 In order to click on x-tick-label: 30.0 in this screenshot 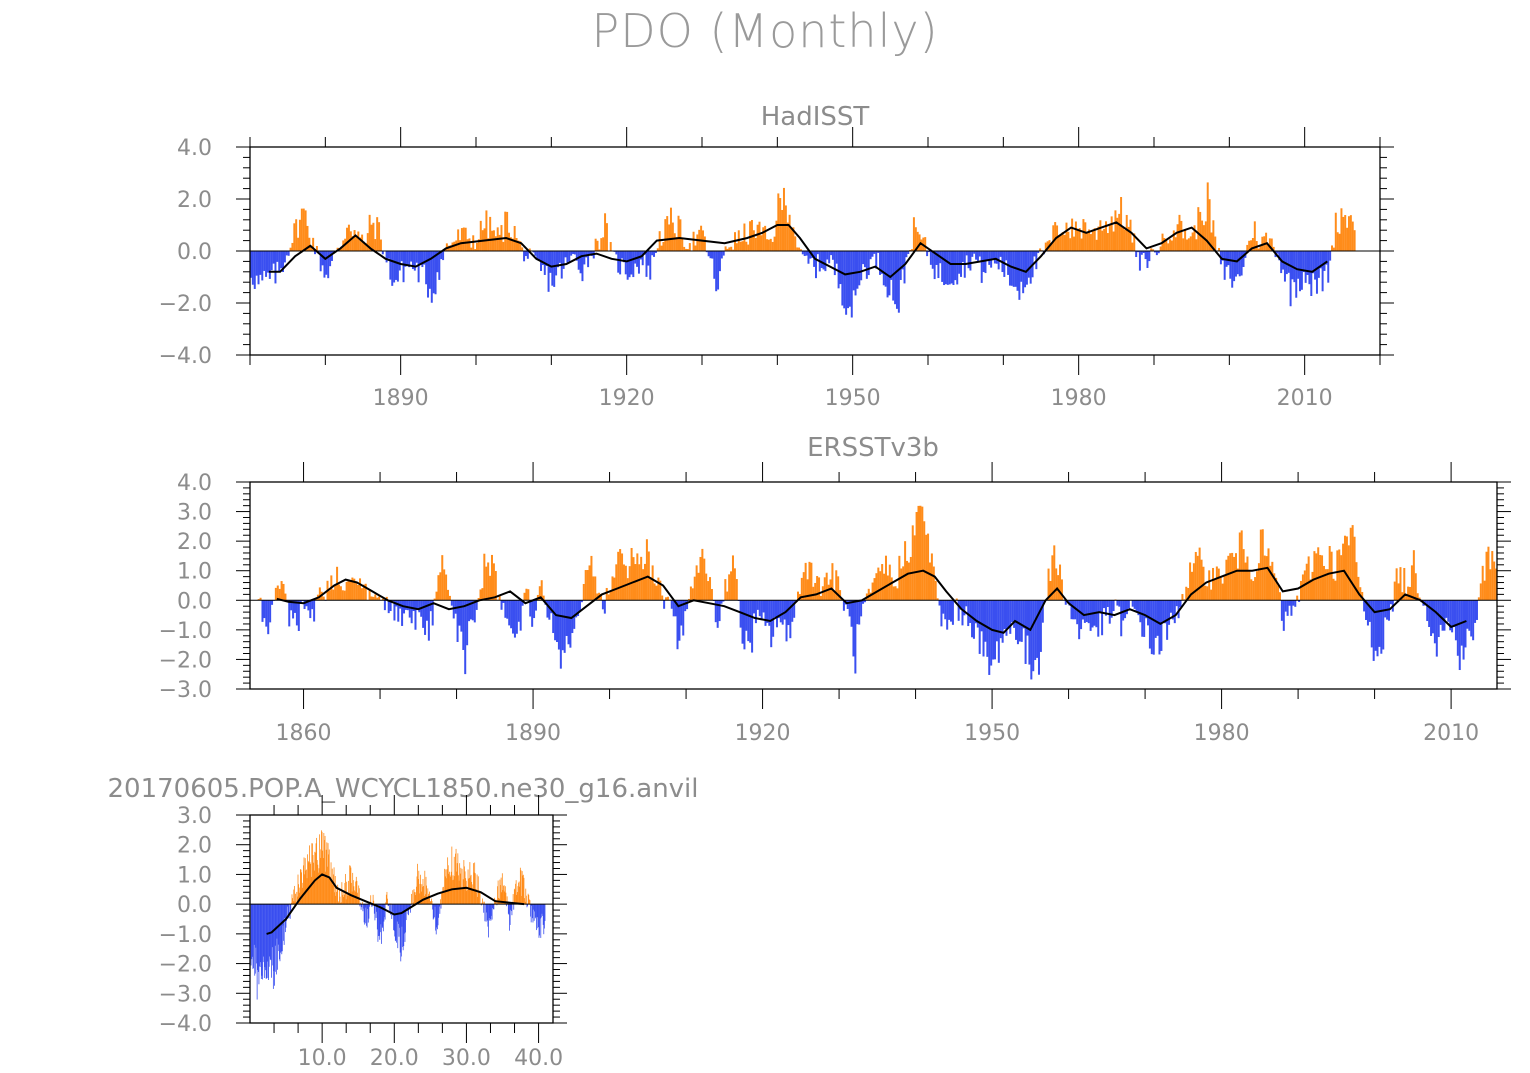, I will do `click(466, 1058)`.